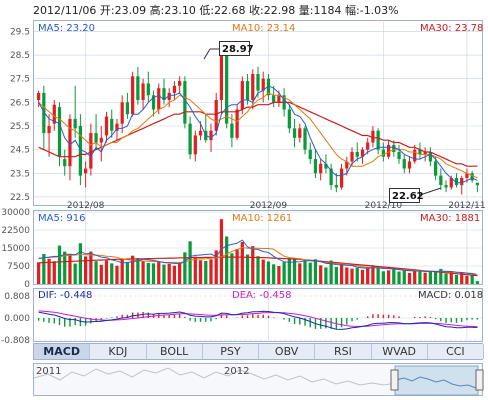 The width and height of the screenshot is (488, 400). Describe the element at coordinates (384, 206) in the screenshot. I see `price-x-tick: 2012/10` at that location.